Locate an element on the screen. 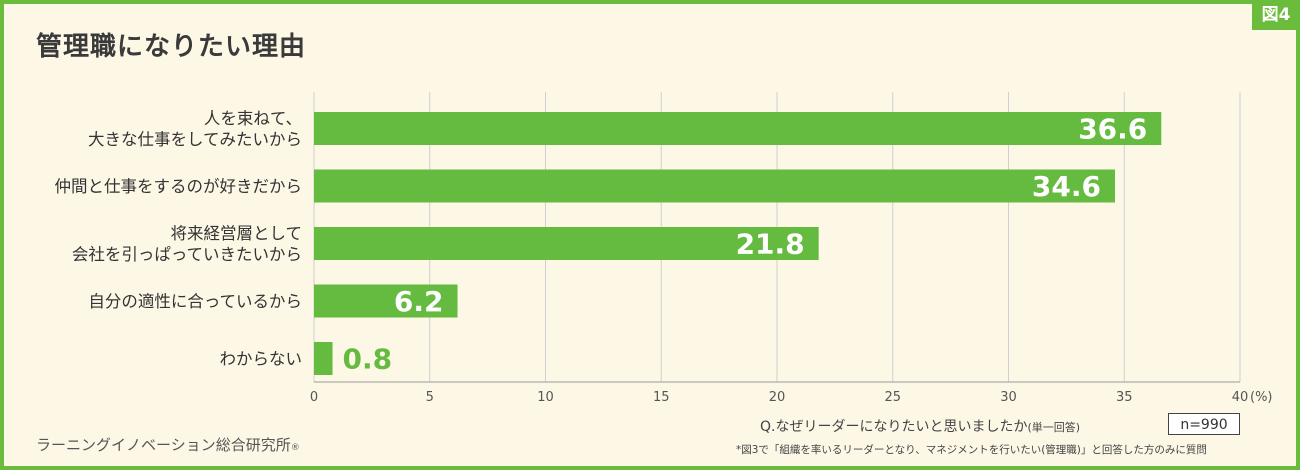  source-label: ラーニングイノベーション総合研究所® is located at coordinates (168, 444).